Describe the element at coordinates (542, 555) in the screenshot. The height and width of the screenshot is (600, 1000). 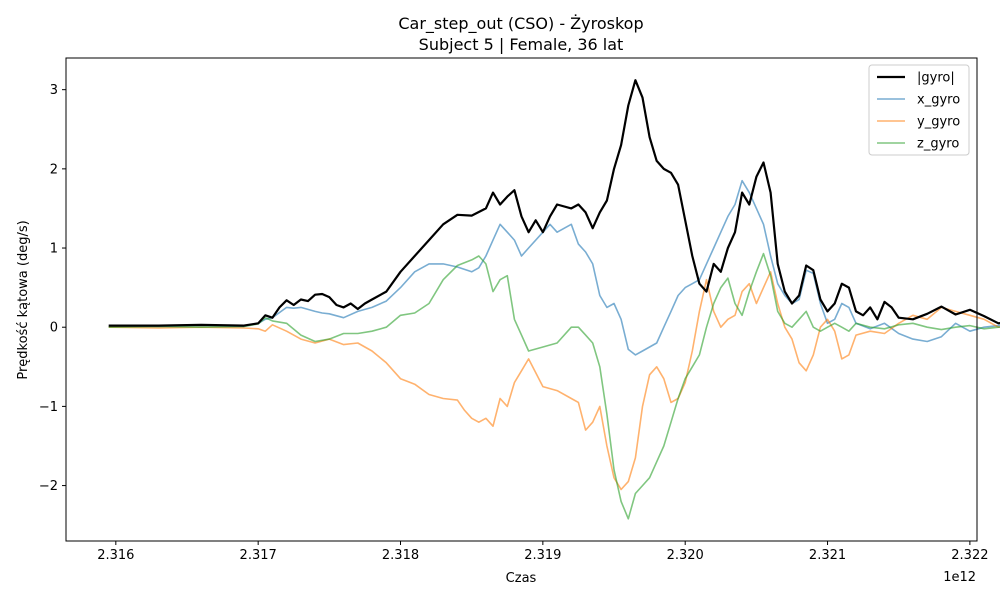
I see `x-tick-label: 2.319` at that location.